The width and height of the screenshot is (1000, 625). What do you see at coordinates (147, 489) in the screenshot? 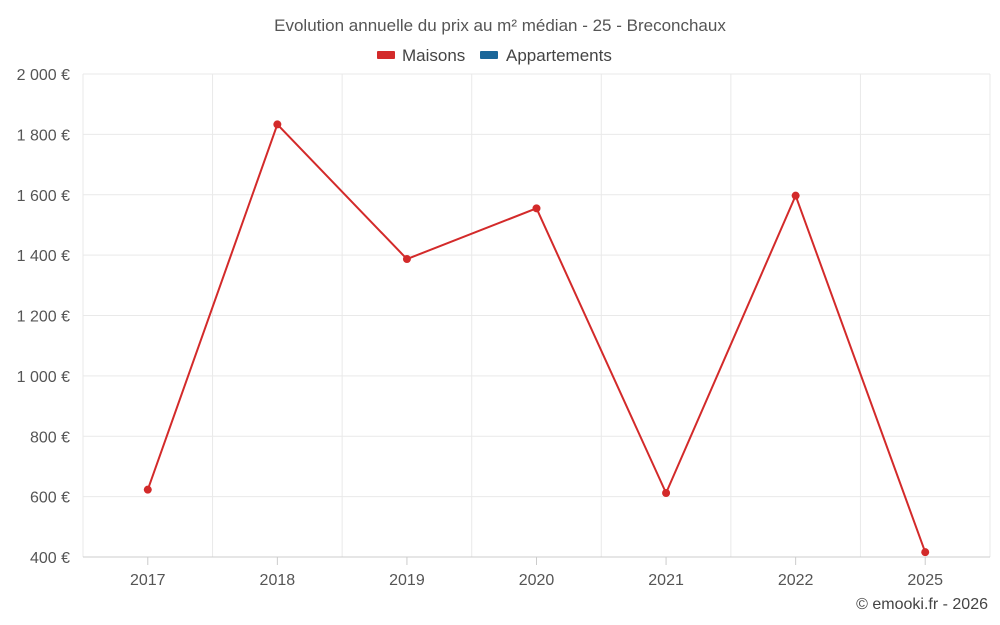
I see `data-point: 2017: 623 €` at bounding box center [147, 489].